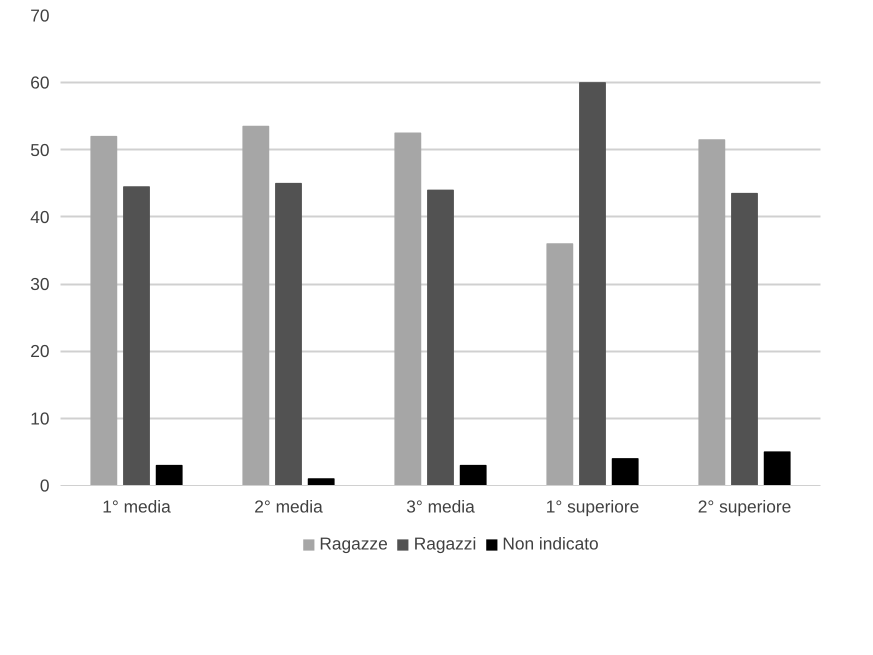 Image resolution: width=873 pixels, height=655 pixels. Describe the element at coordinates (441, 506) in the screenshot. I see `x-tick-label: 3° media` at that location.